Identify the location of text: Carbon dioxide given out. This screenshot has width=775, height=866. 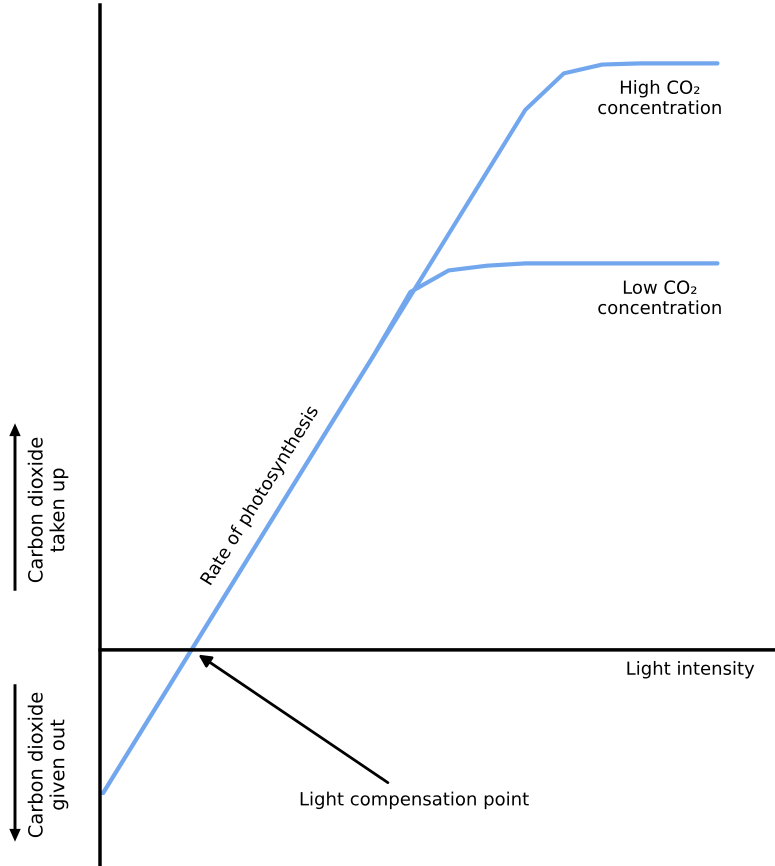
(48, 765).